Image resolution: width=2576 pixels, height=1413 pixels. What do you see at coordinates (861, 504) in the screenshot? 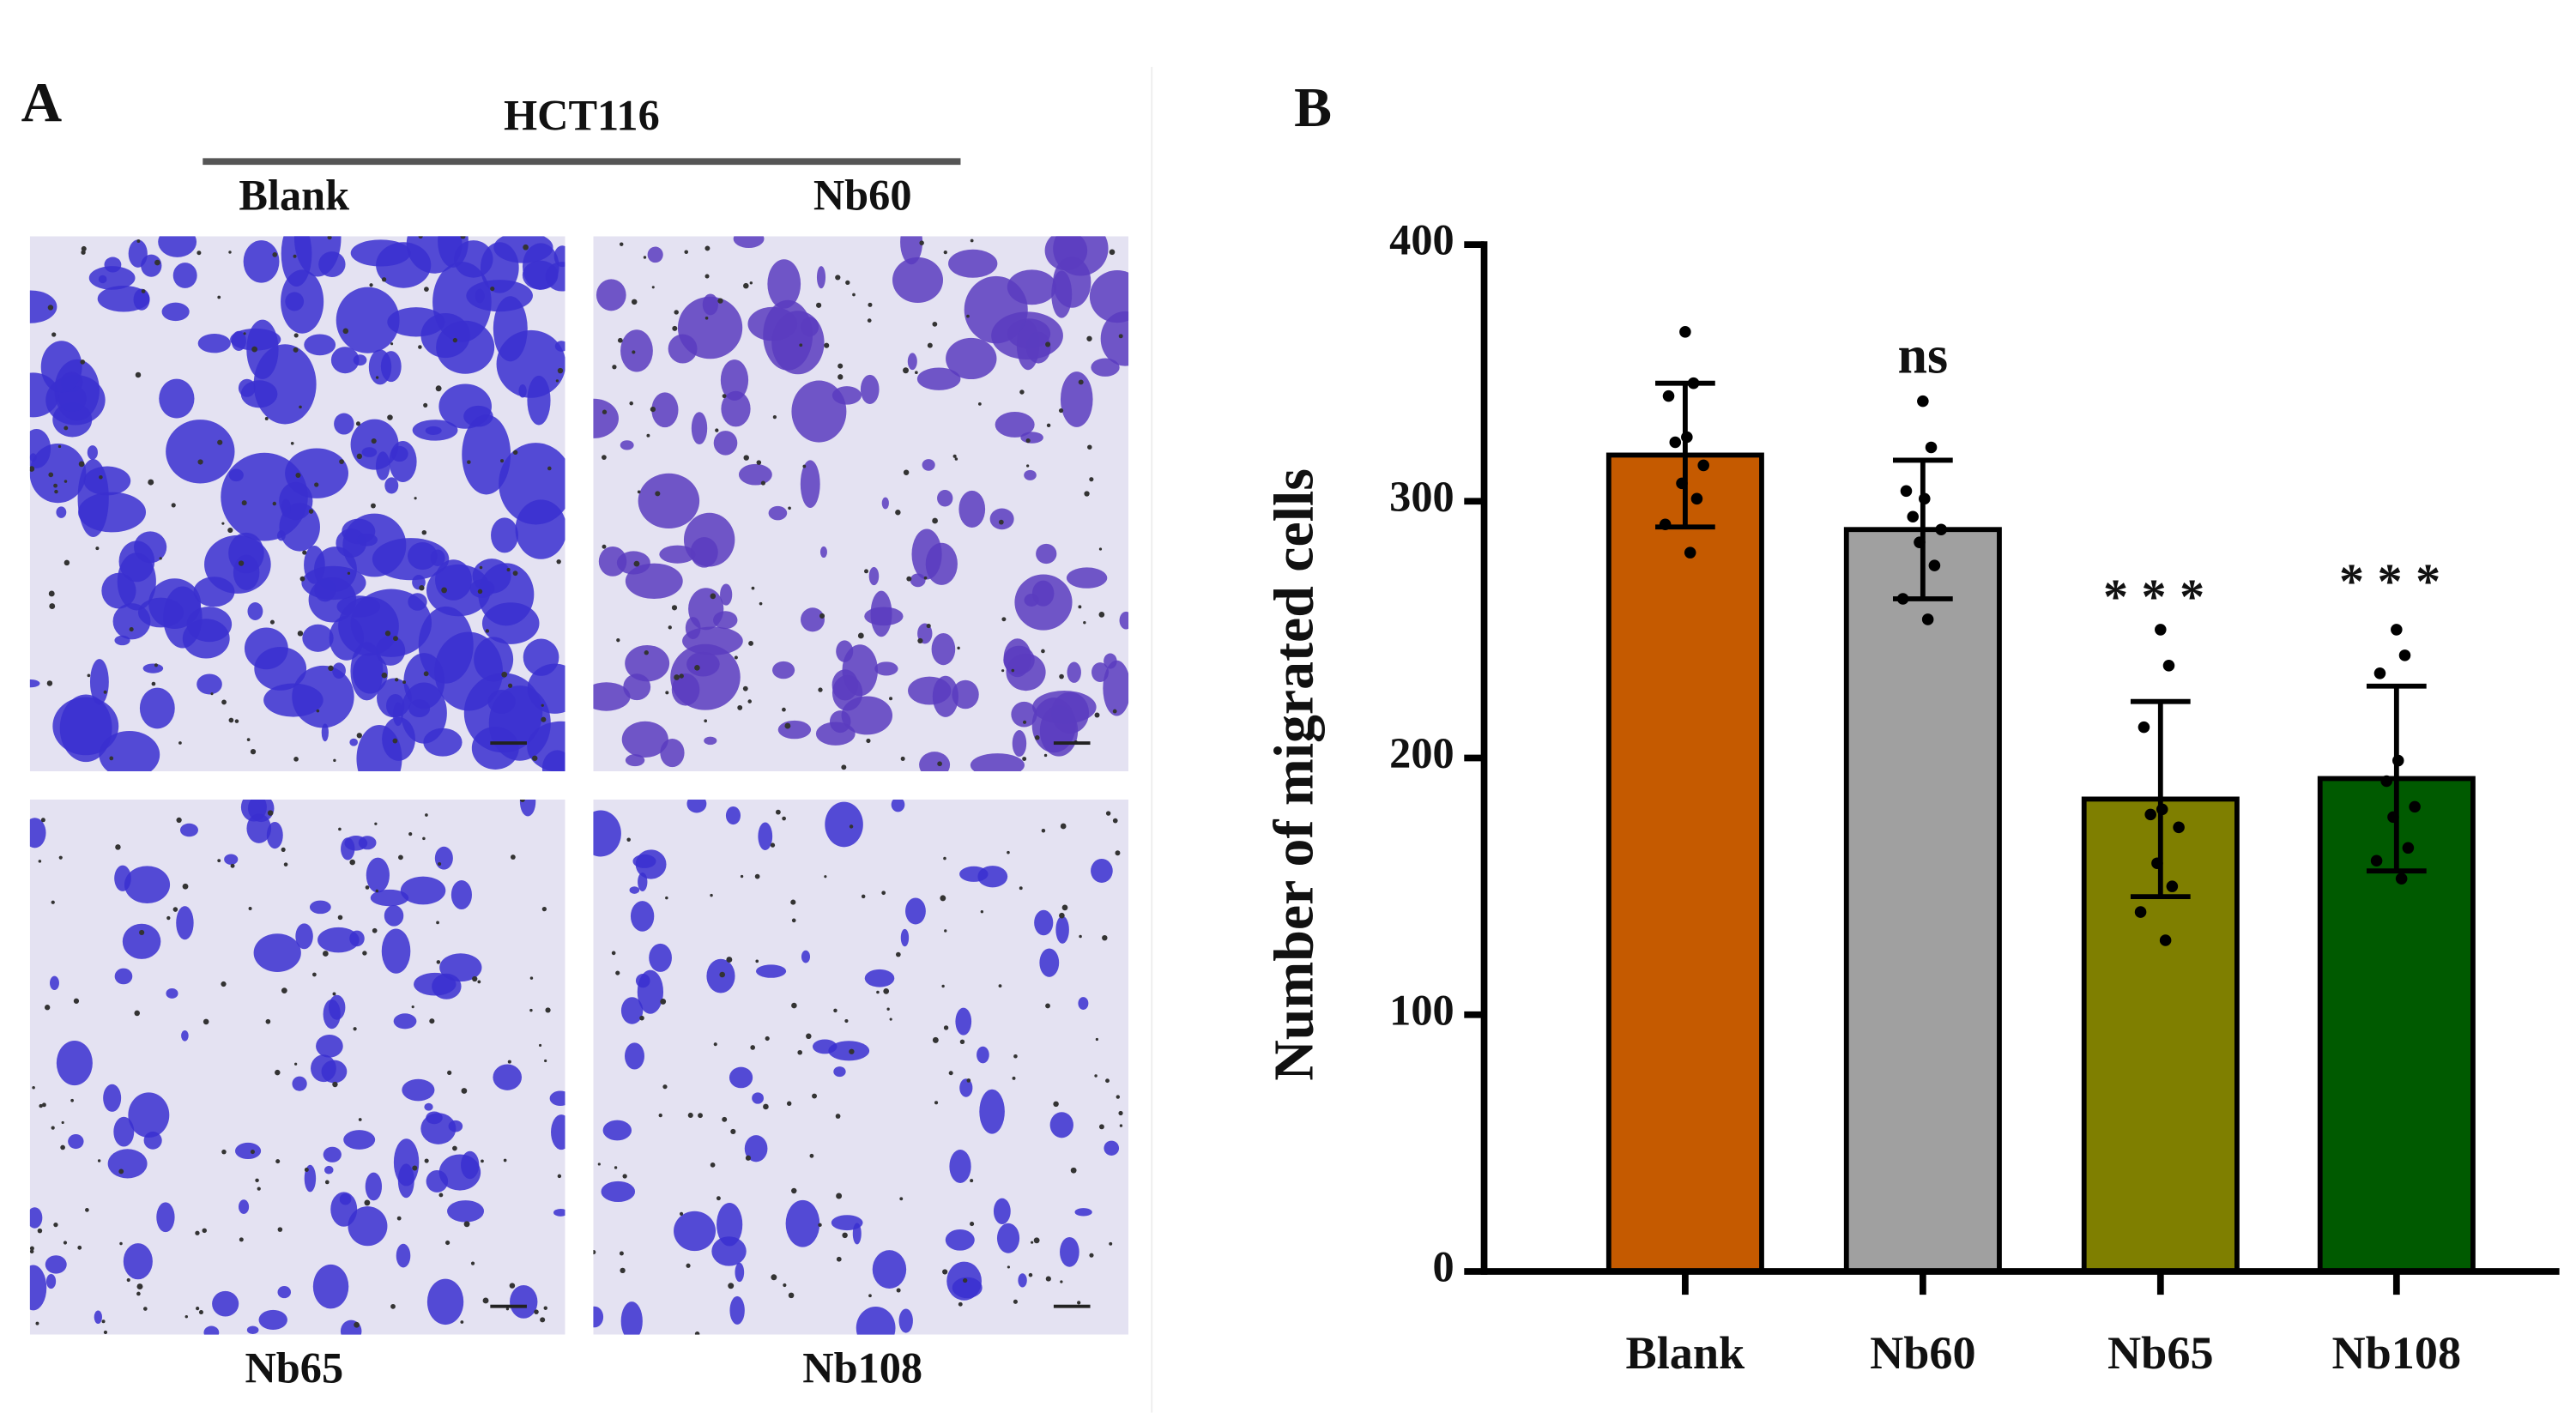
I see `micrograph` at bounding box center [861, 504].